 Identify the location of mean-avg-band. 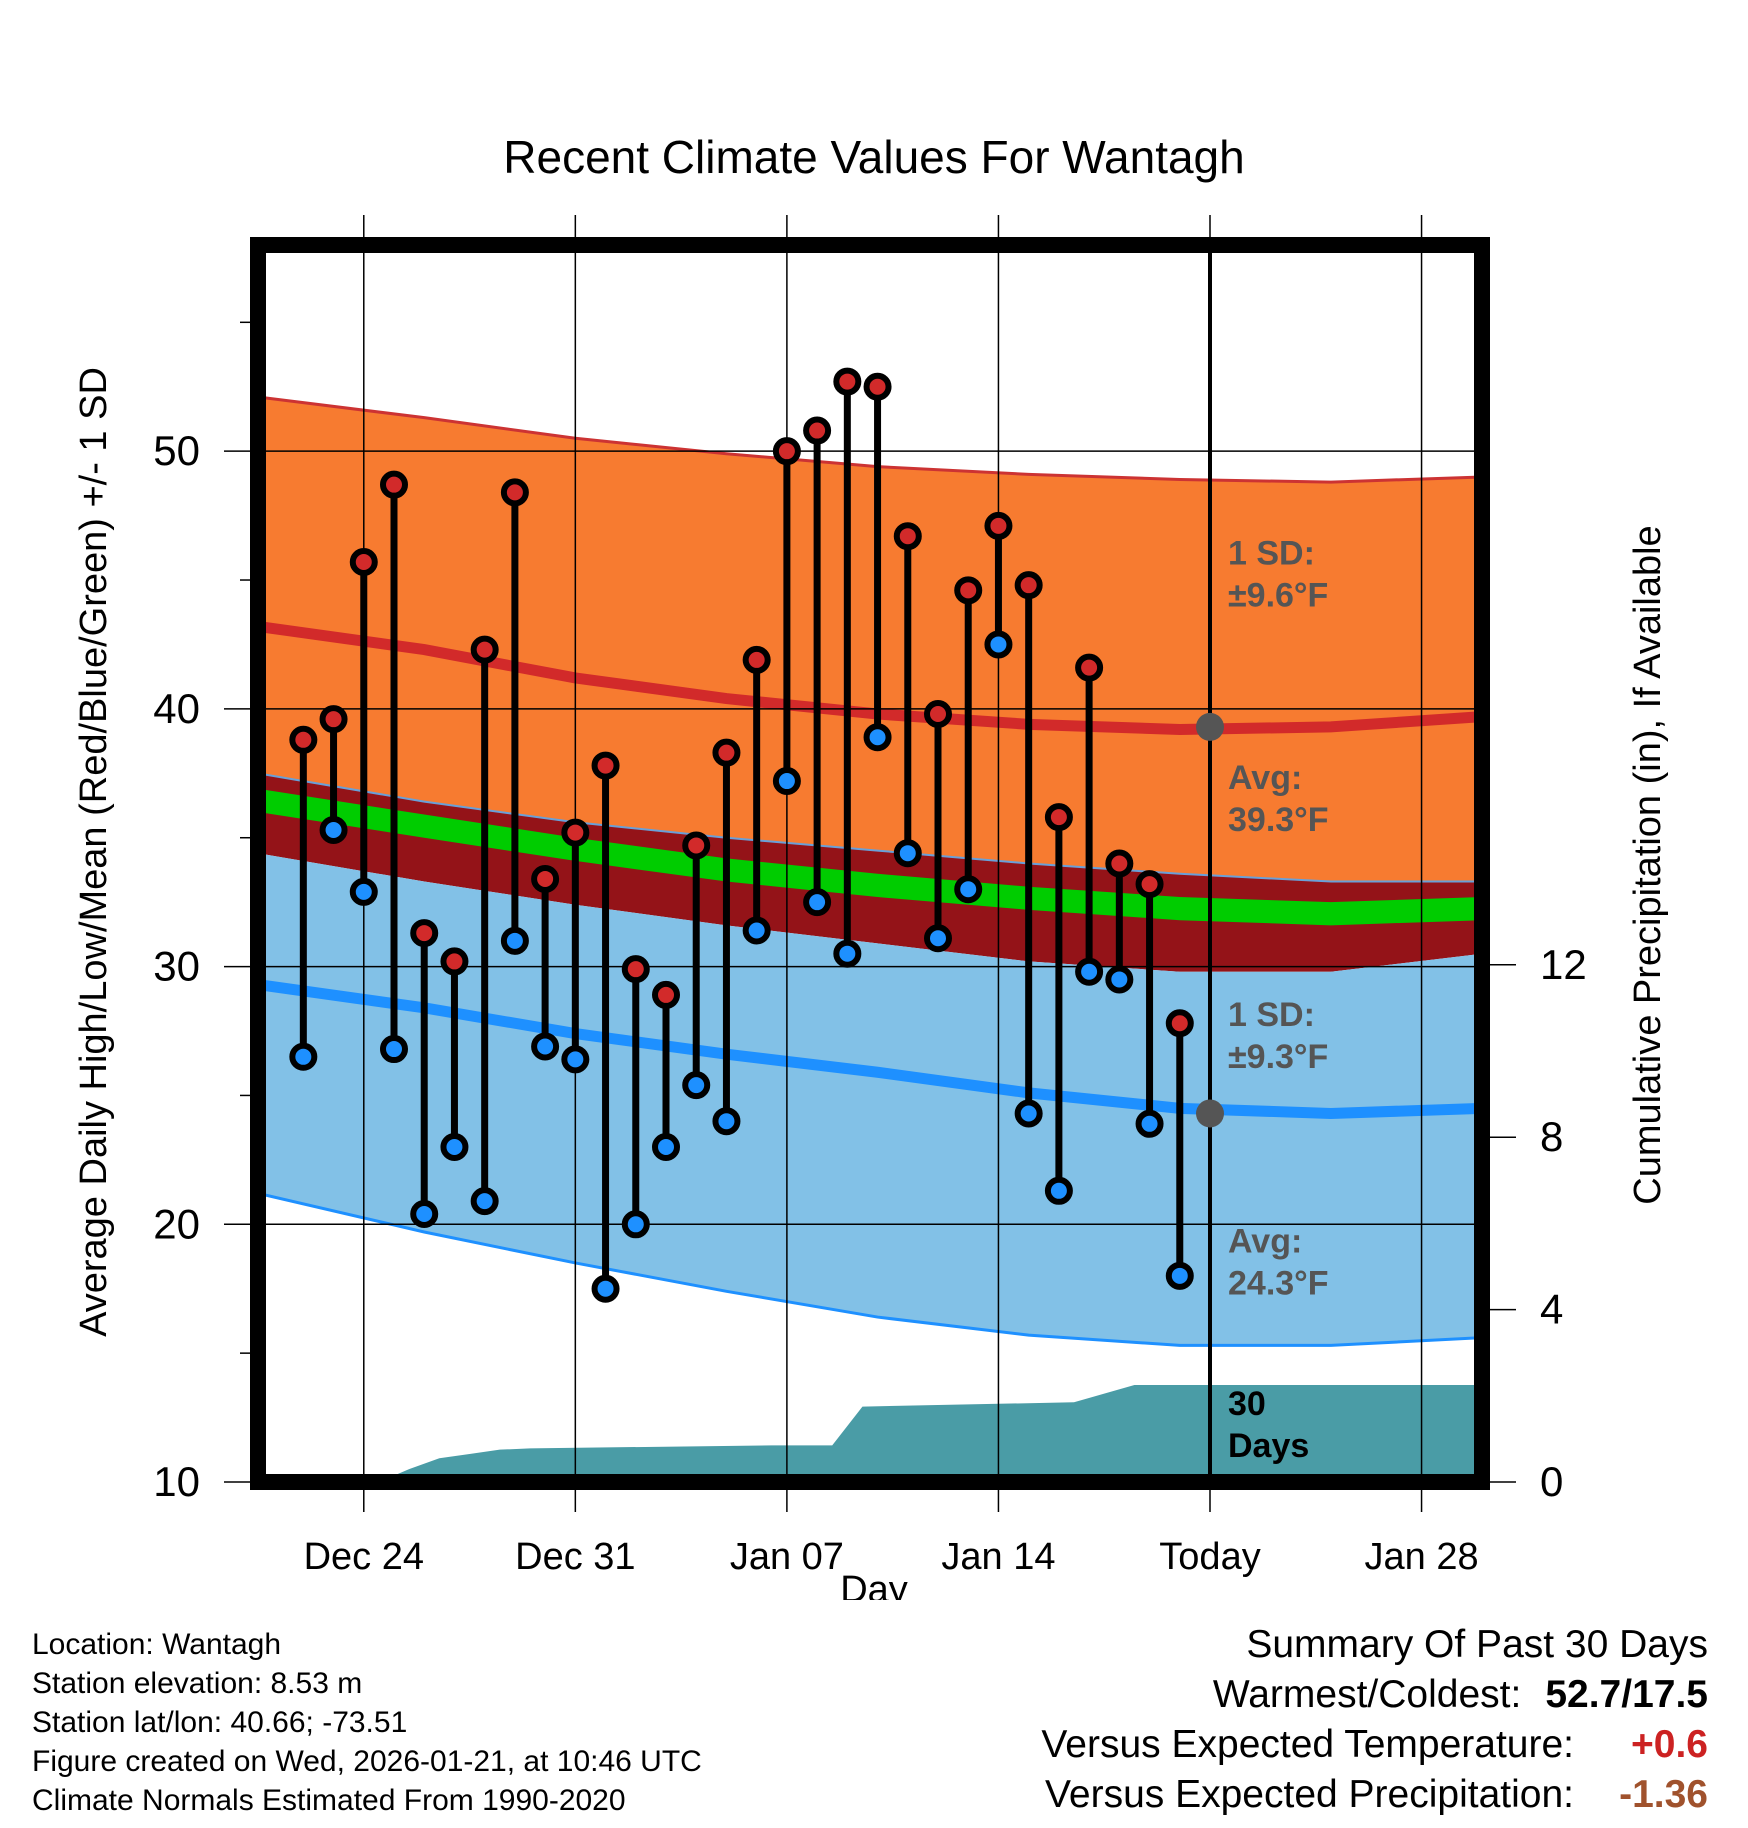
(870, 857).